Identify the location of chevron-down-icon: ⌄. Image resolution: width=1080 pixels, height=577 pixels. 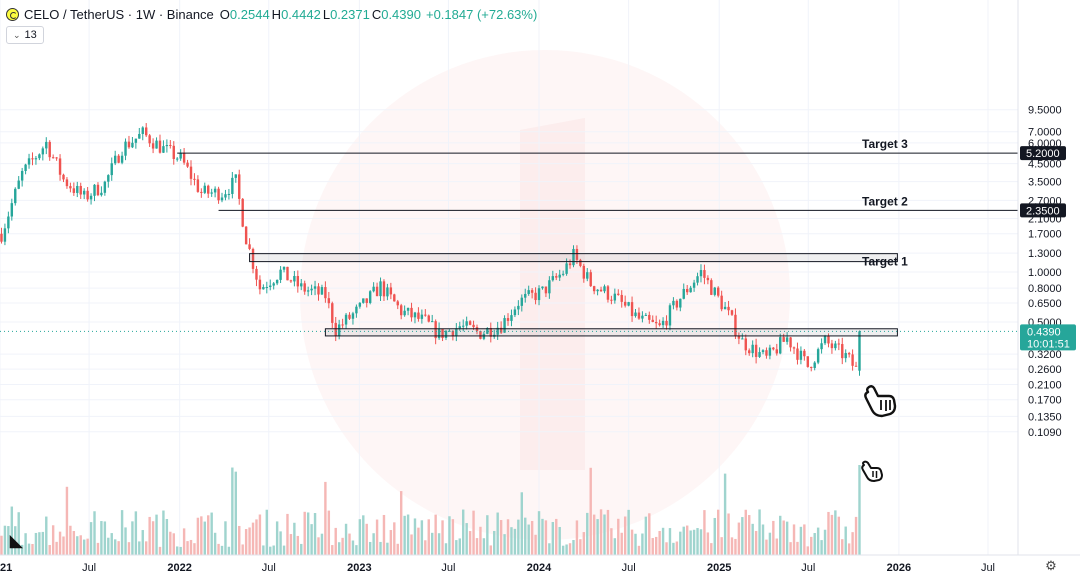
(17, 35).